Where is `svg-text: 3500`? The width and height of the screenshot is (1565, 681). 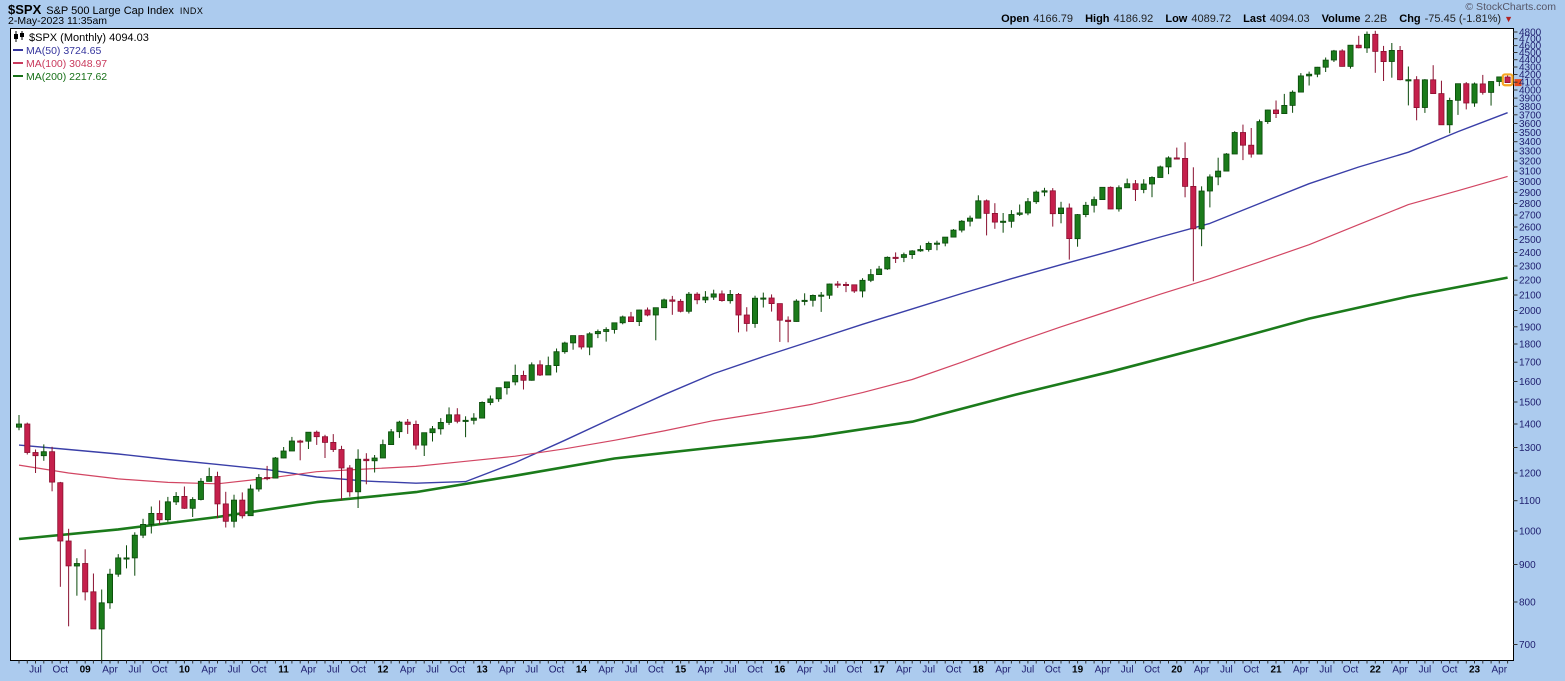 svg-text: 3500 is located at coordinates (1530, 133).